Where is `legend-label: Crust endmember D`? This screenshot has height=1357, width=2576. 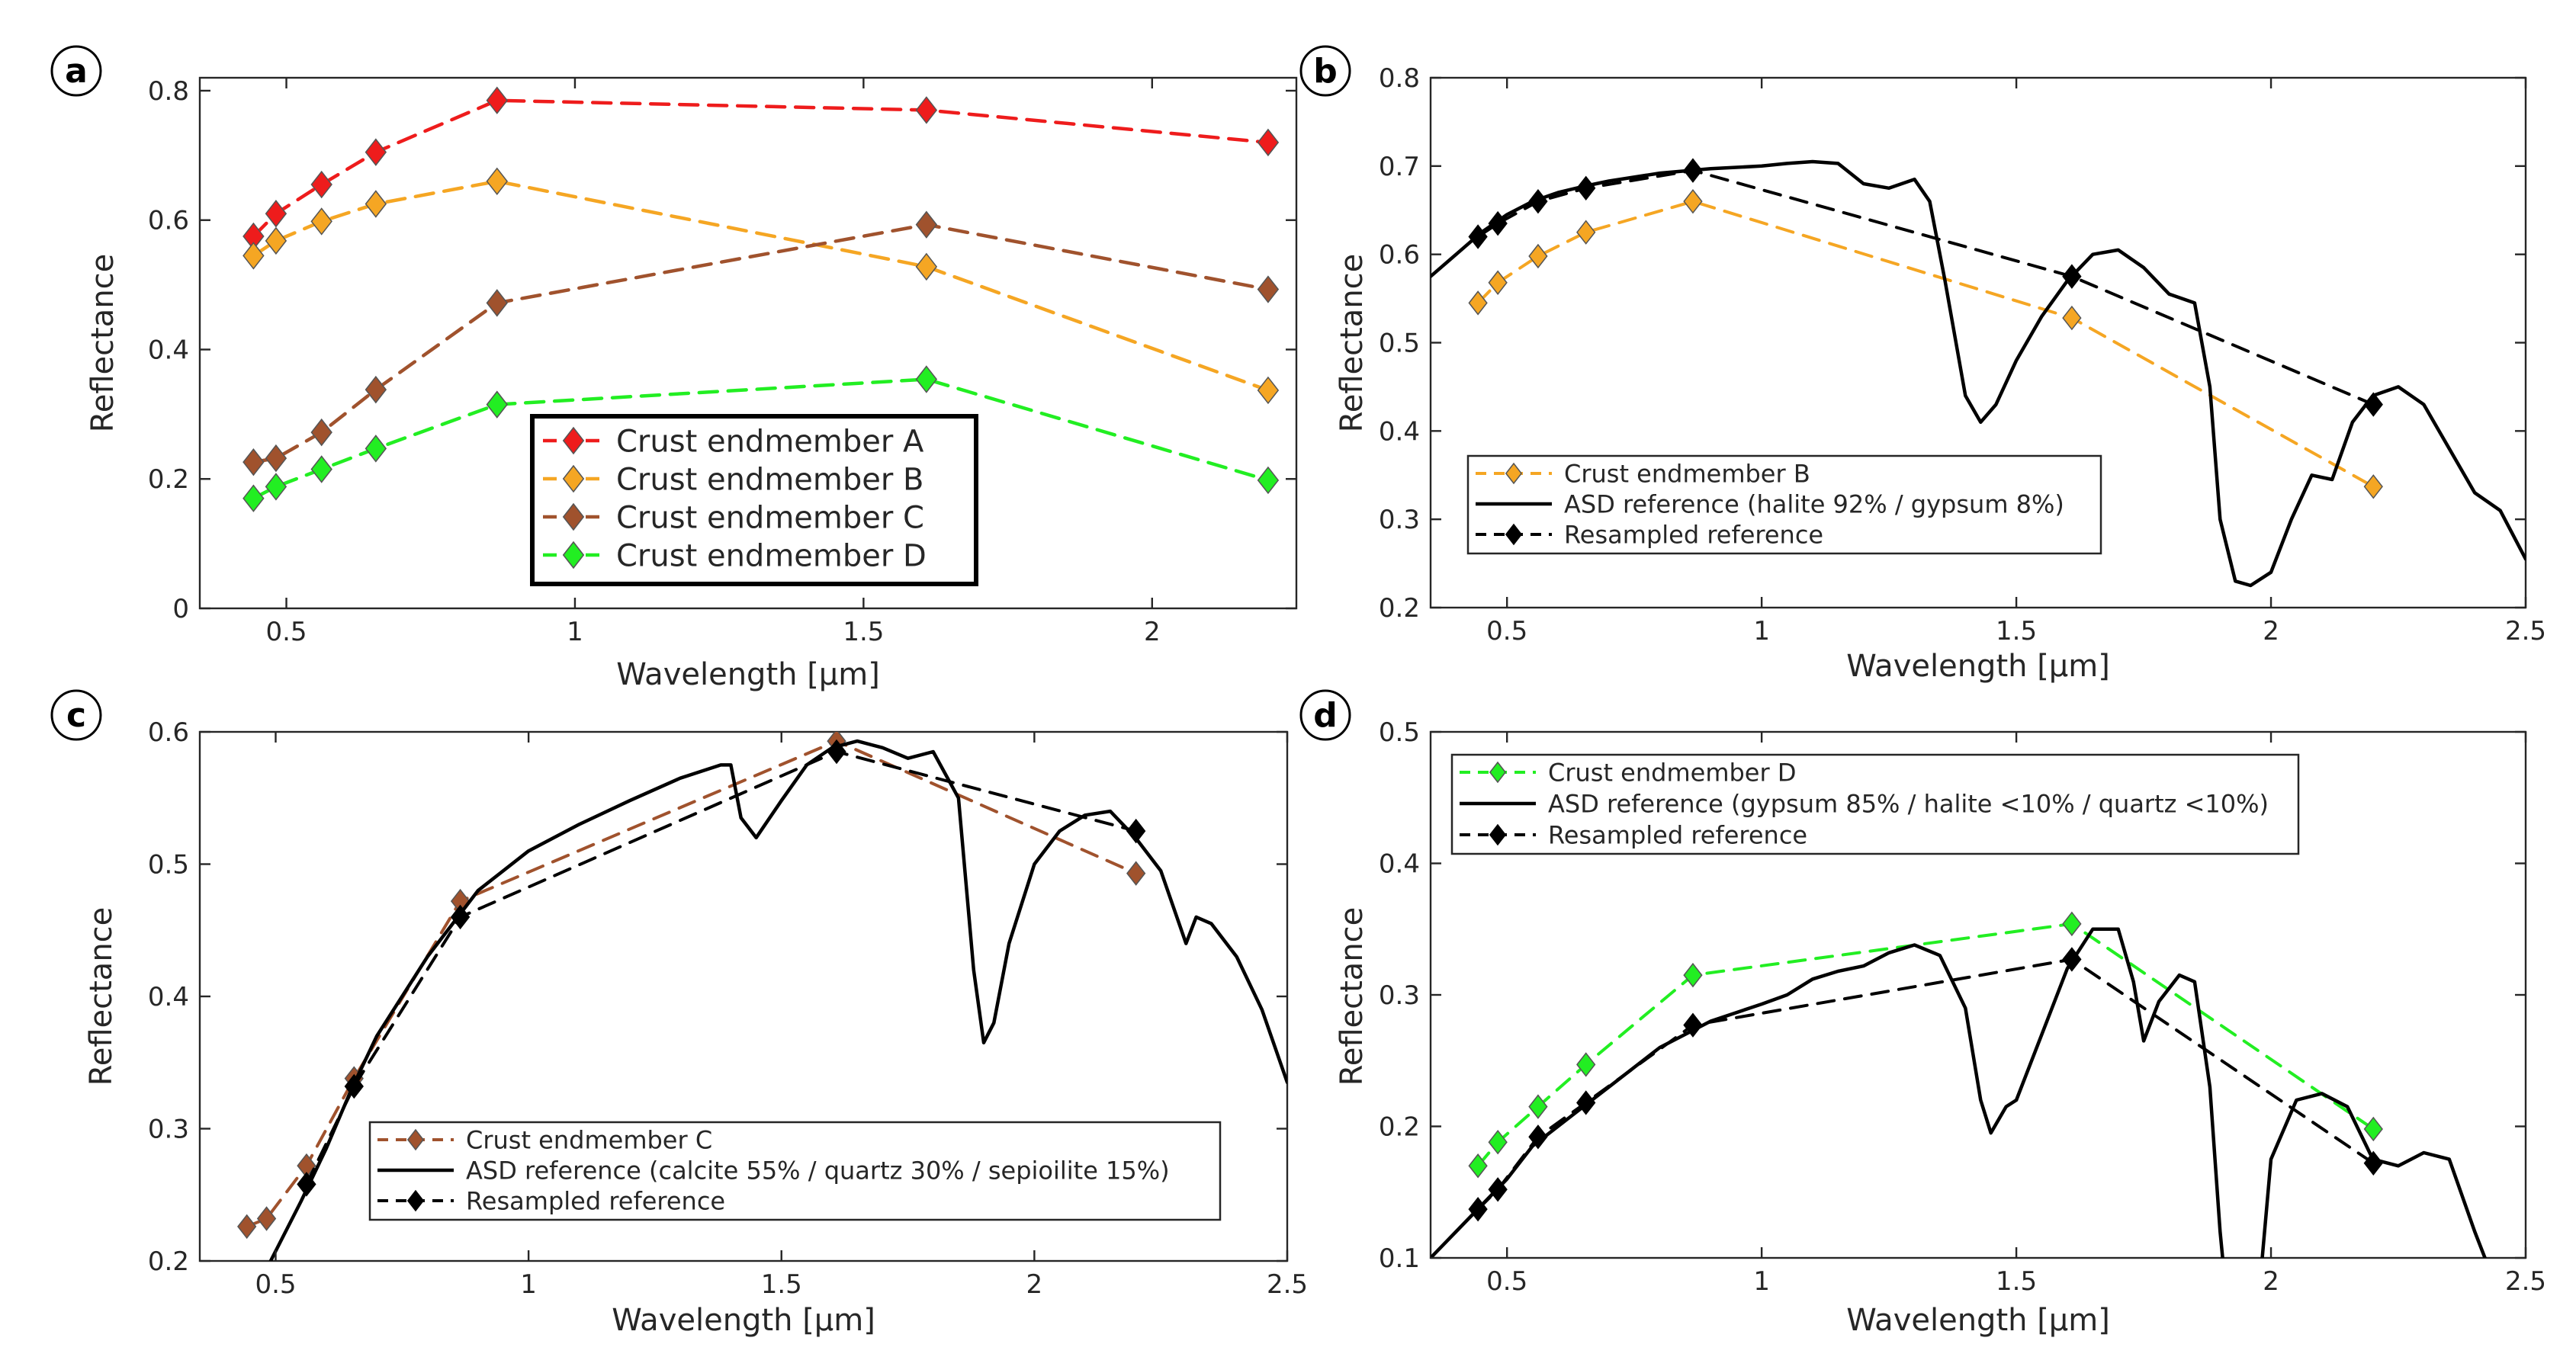
legend-label: Crust endmember D is located at coordinates (771, 555).